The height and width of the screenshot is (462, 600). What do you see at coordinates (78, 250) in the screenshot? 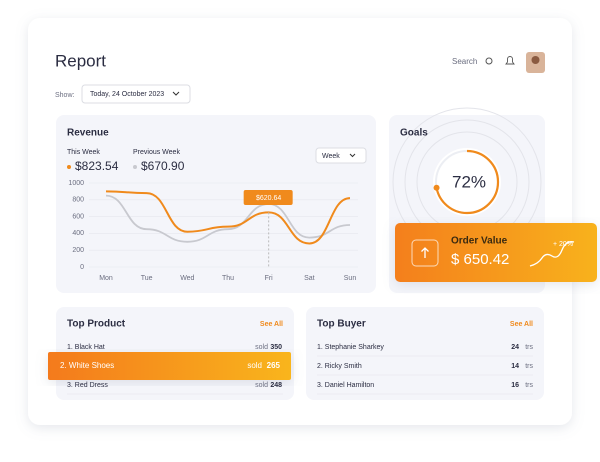
I see `y-tick-label: 200` at bounding box center [78, 250].